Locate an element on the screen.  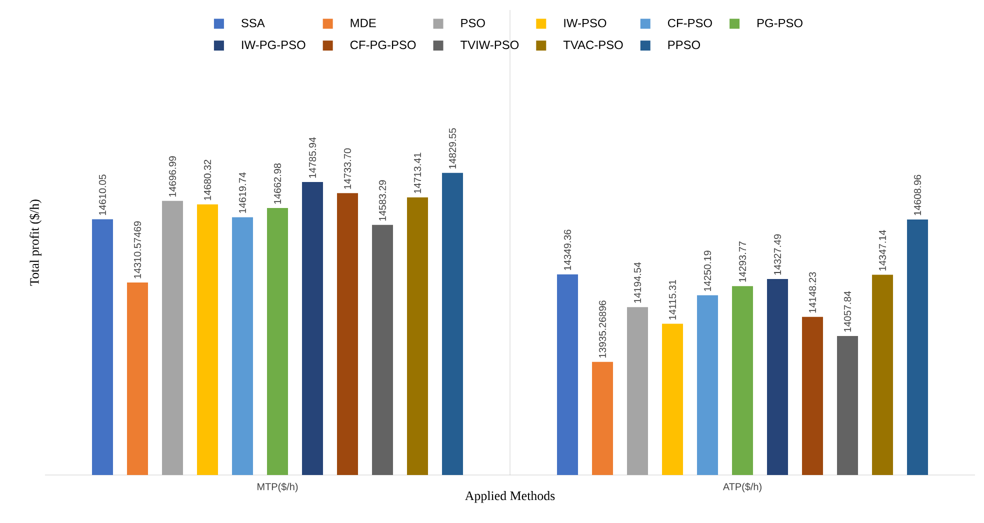
legend-label: SSA is located at coordinates (253, 23).